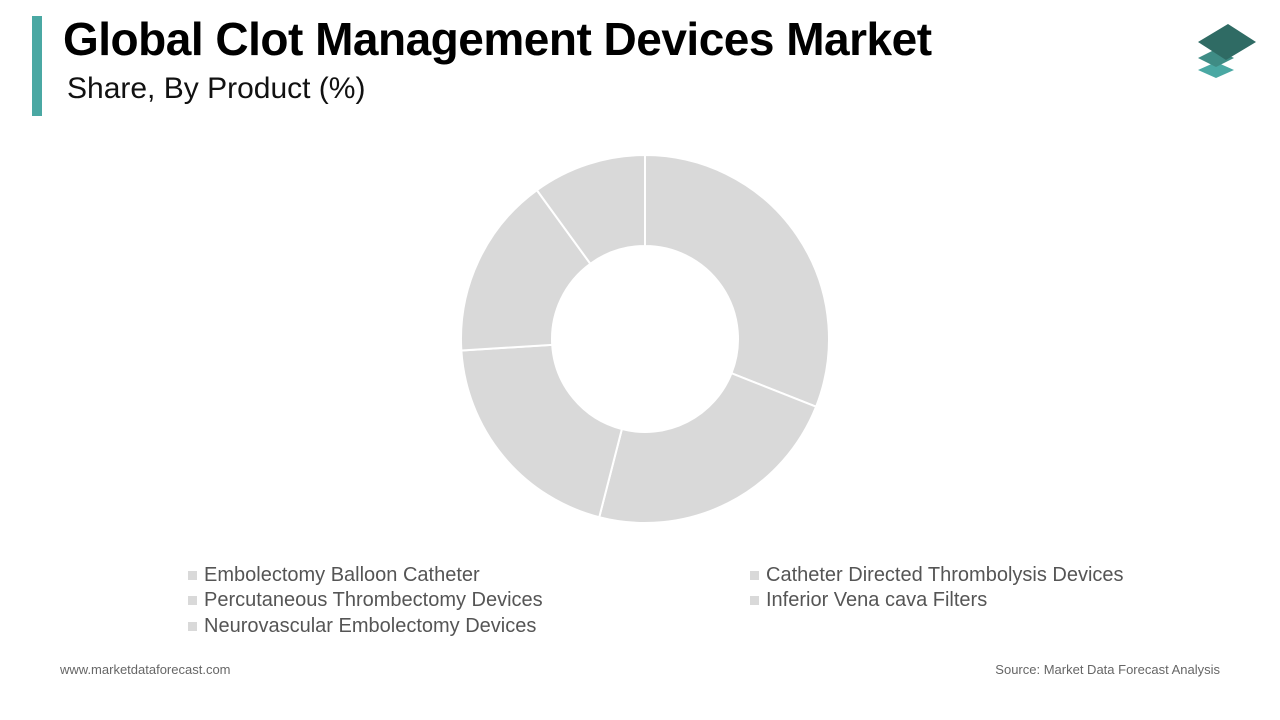 The height and width of the screenshot is (720, 1280). What do you see at coordinates (373, 600) in the screenshot?
I see `legend-label: Percutaneous Thrombectomy Devices` at bounding box center [373, 600].